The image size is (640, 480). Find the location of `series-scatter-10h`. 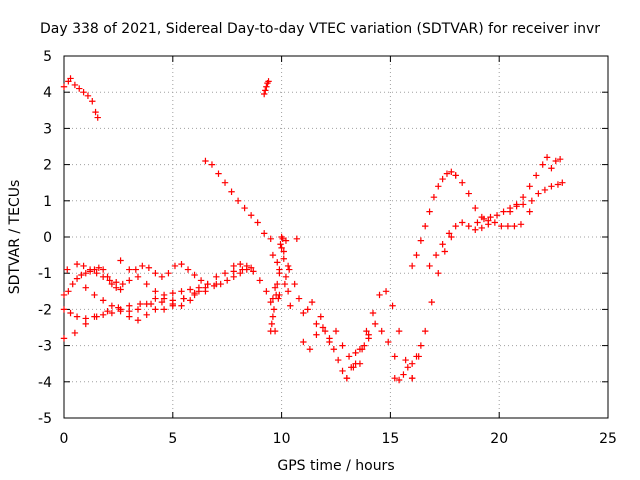

series-scatter-10h is located at coordinates (280, 284).